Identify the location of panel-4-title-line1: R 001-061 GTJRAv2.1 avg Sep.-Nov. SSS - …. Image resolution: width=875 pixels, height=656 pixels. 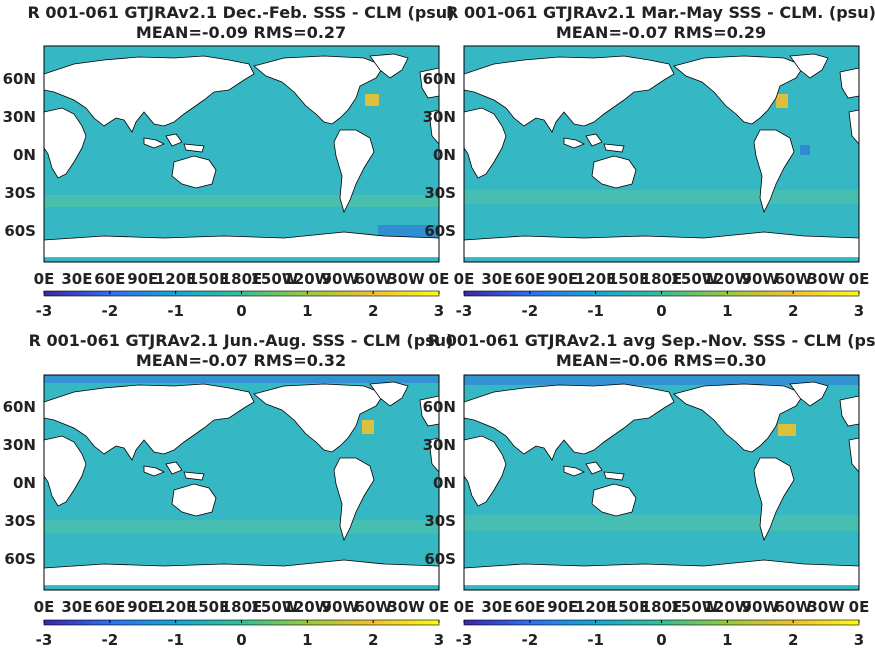
(651, 340).